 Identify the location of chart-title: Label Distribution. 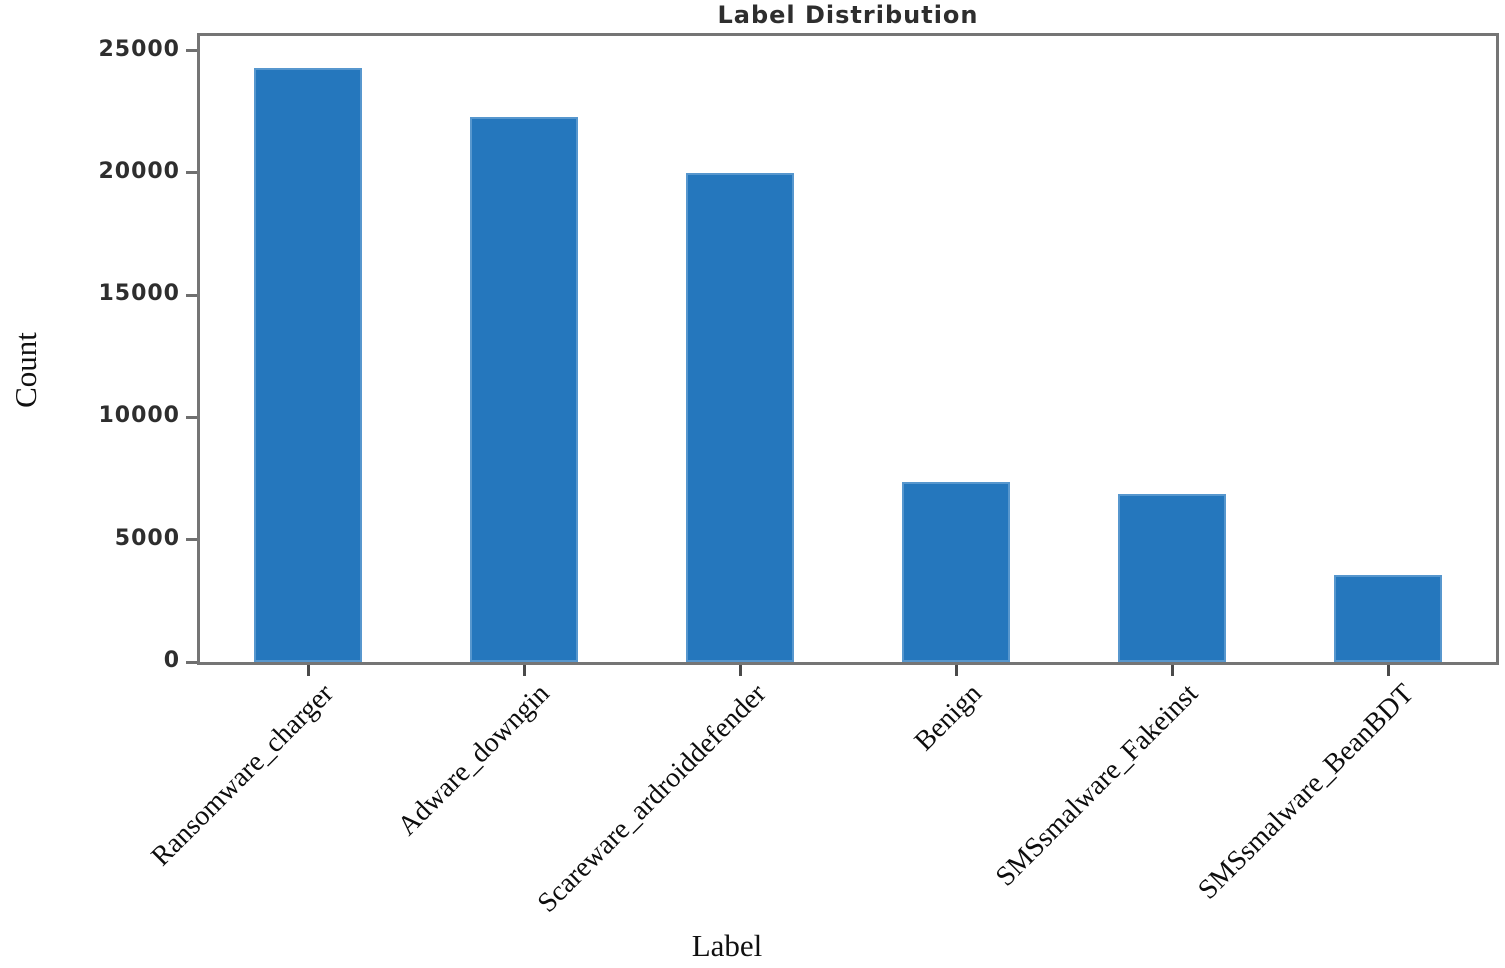
(848, 15).